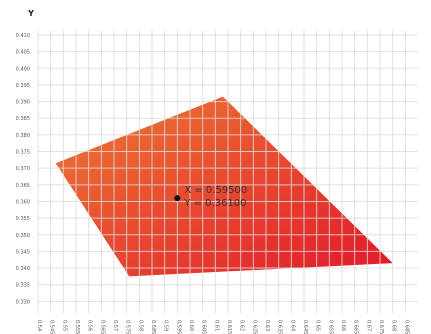 The image size is (431, 334). I want to click on y-tick-label: 0.335, so click(23, 286).